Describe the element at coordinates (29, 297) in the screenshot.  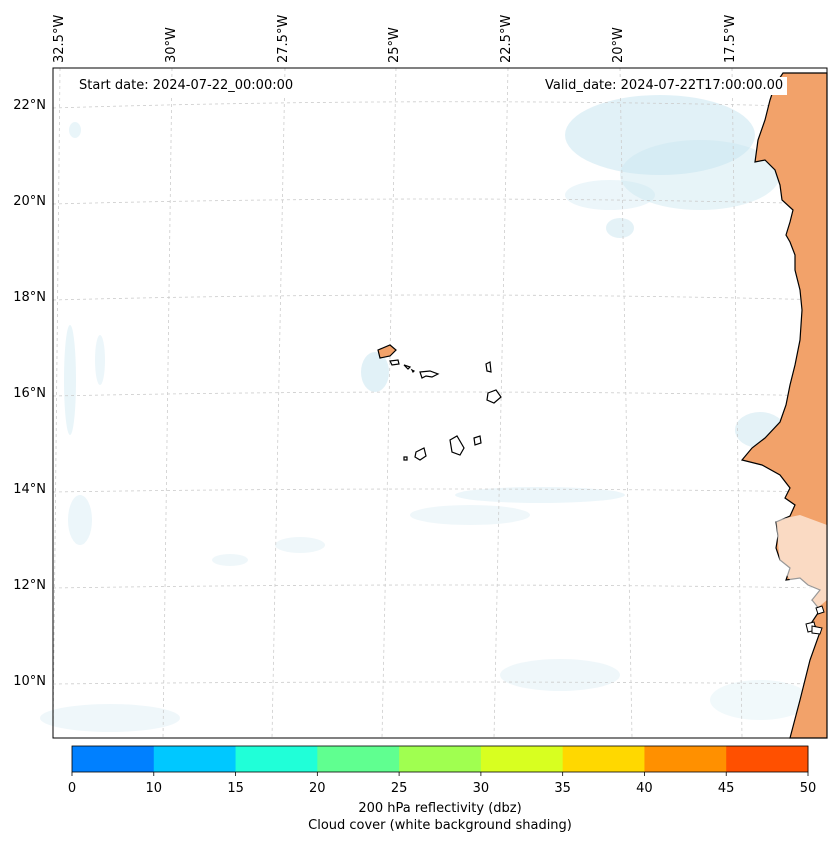
I see `lat-label: 18°N` at that location.